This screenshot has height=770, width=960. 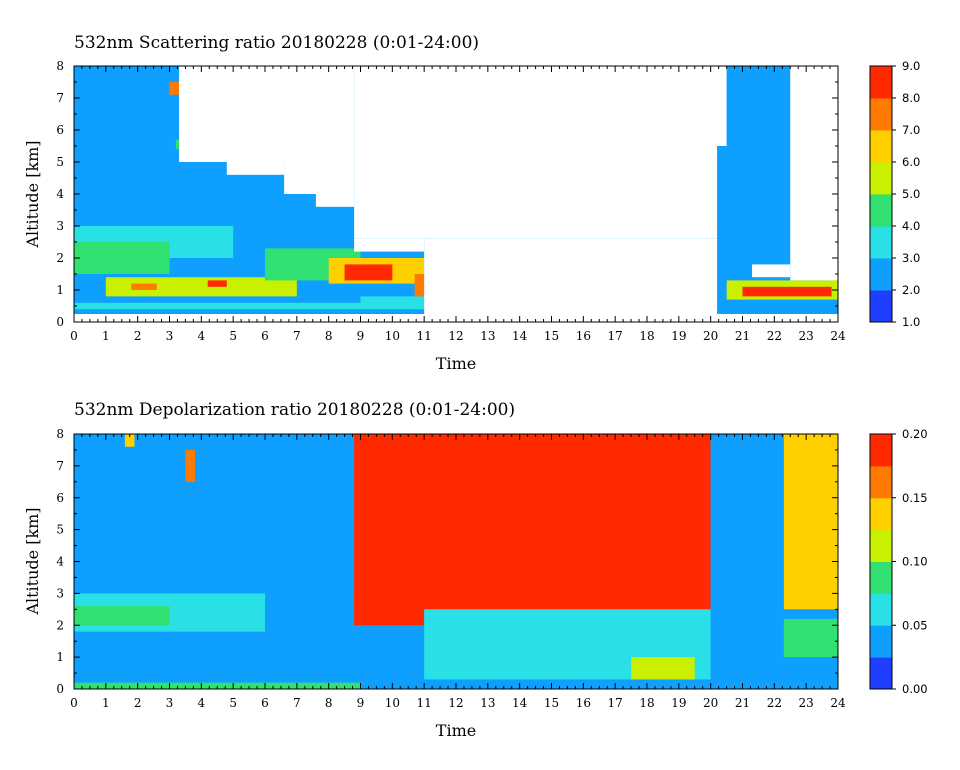 What do you see at coordinates (32, 561) in the screenshot?
I see `y-axis-label-depolarization: Altitude [km]` at bounding box center [32, 561].